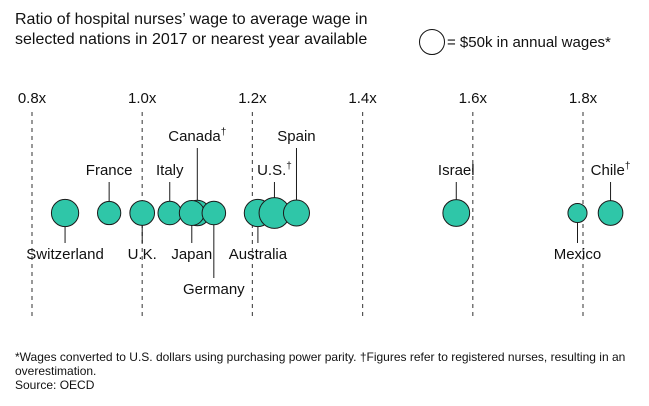  Describe the element at coordinates (432, 42) in the screenshot. I see `legend-bubble-icon` at that location.